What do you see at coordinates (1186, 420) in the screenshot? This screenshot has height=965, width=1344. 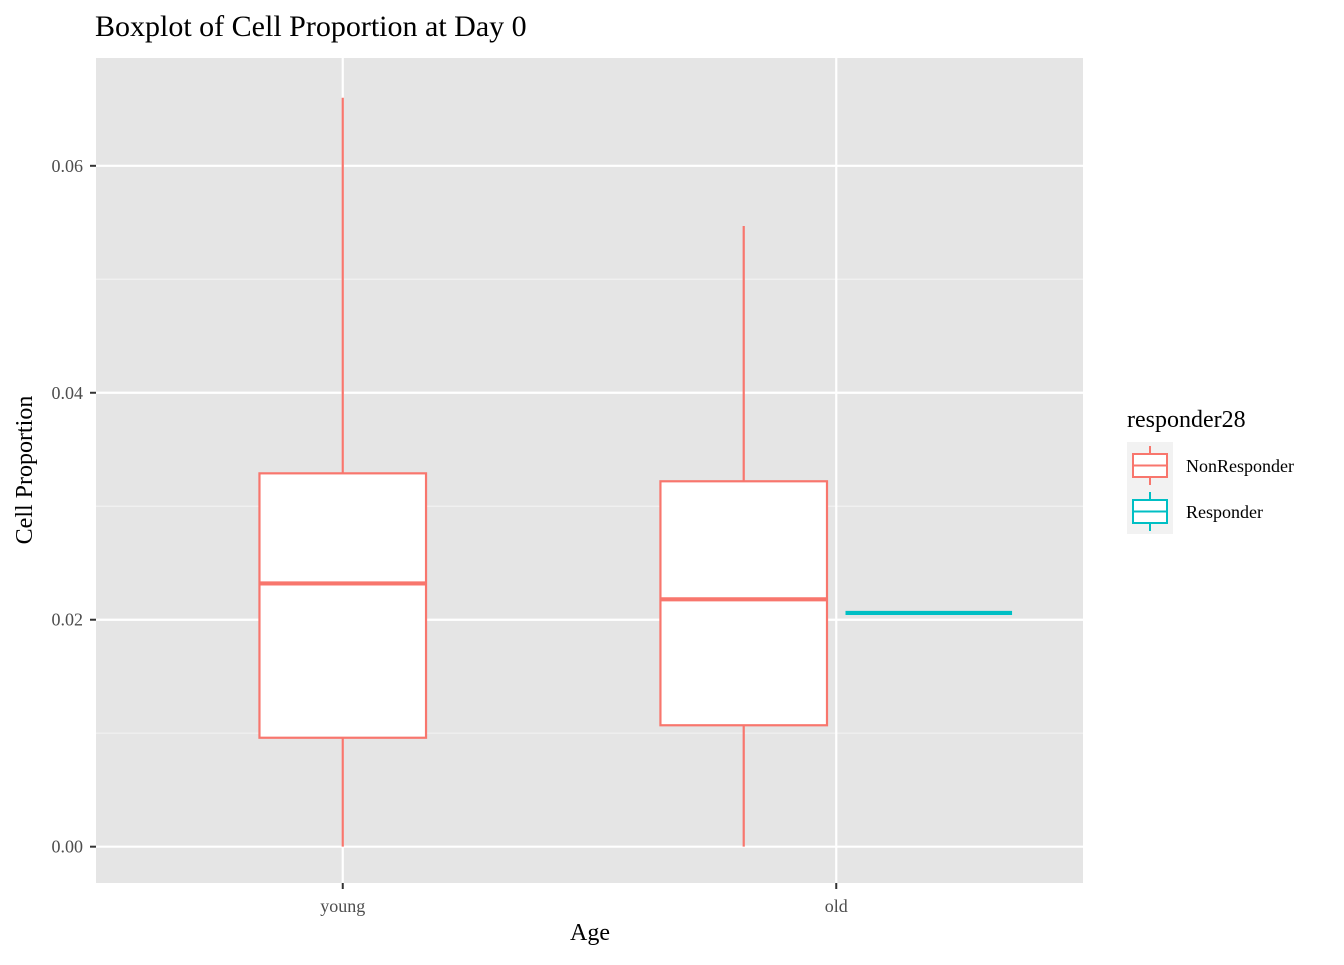 I see `legend-title: responder28` at bounding box center [1186, 420].